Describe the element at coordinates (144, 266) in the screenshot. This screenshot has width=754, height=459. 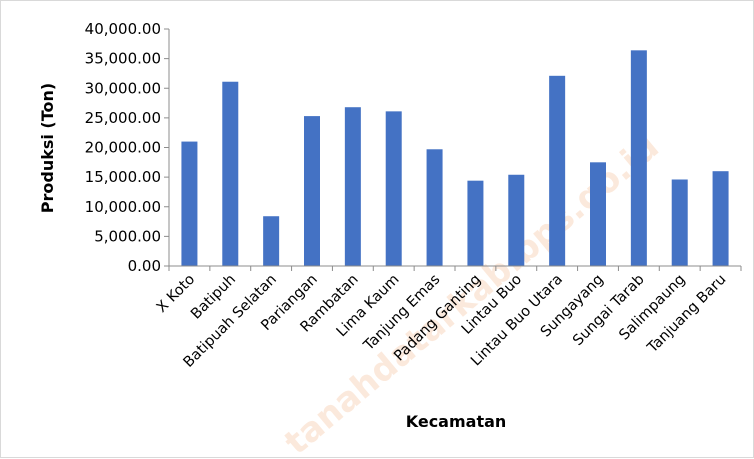
I see `y-tick-label: 0.00` at that location.